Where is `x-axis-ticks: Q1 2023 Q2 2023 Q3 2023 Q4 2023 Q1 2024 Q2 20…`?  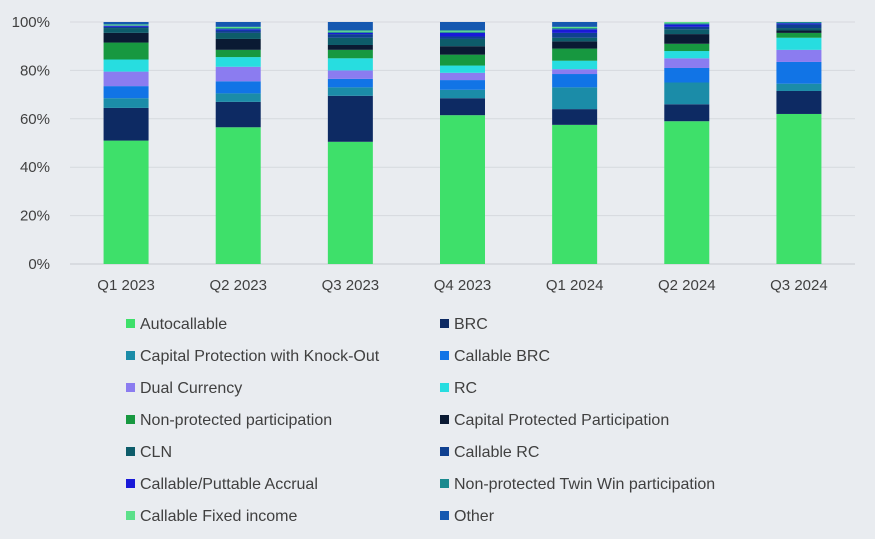
x-axis-ticks: Q1 2023 Q2 2023 Q3 2023 Q4 2023 Q1 2024 Q2 20… is located at coordinates (462, 285).